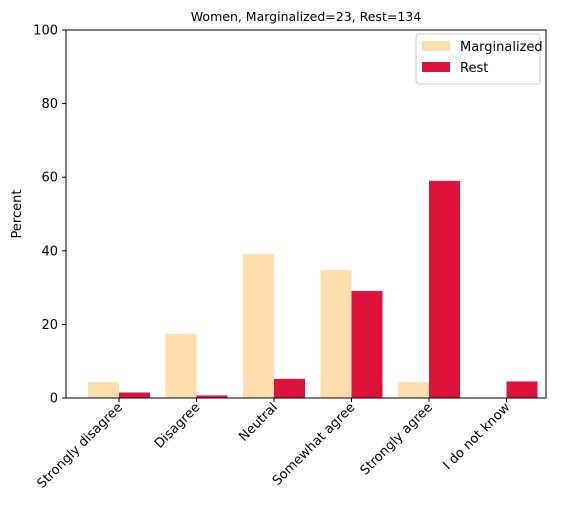 The height and width of the screenshot is (514, 571). Describe the element at coordinates (314, 444) in the screenshot. I see `x-tick-label: Somewhat agree` at that location.